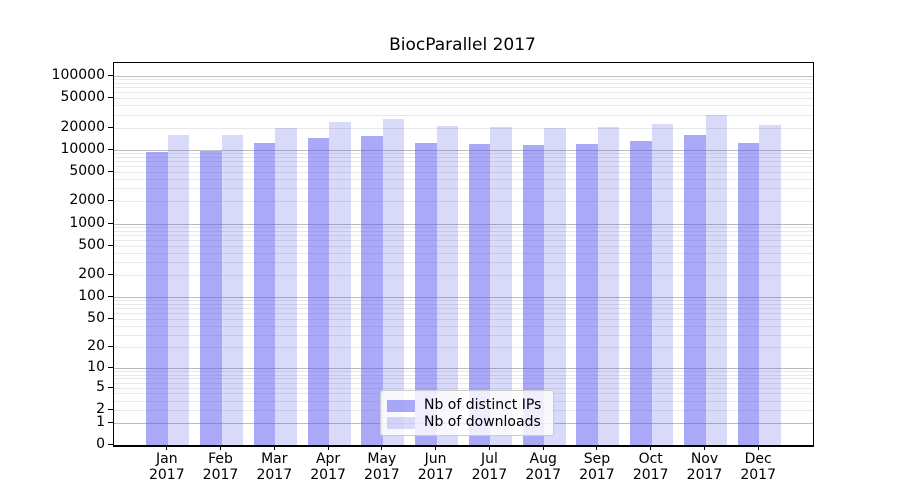  Describe the element at coordinates (110, 201) in the screenshot. I see `y-tick-2000` at that location.